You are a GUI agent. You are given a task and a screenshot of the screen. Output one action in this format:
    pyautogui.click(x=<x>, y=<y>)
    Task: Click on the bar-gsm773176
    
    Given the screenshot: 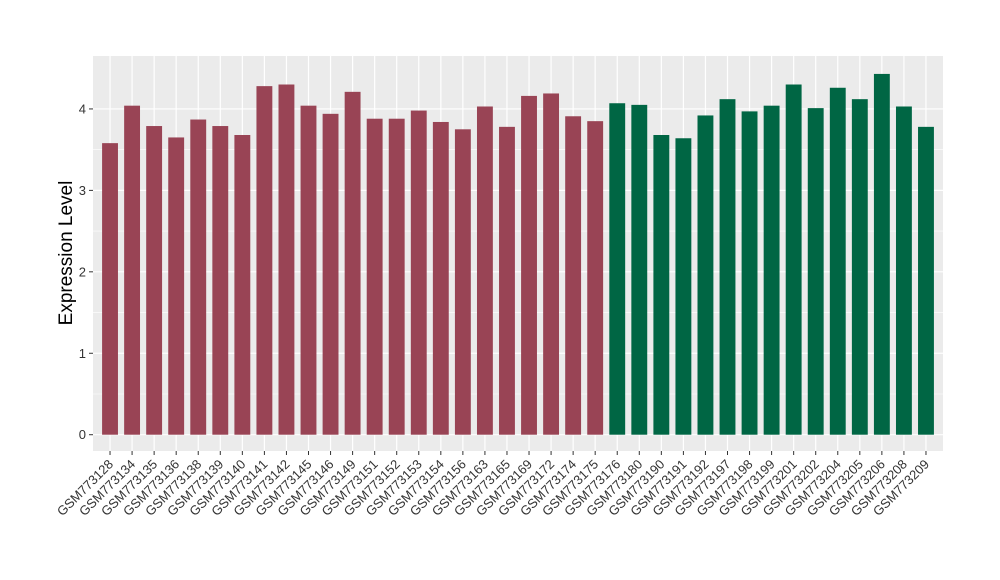 What is the action you would take?
    pyautogui.click(x=617, y=269)
    